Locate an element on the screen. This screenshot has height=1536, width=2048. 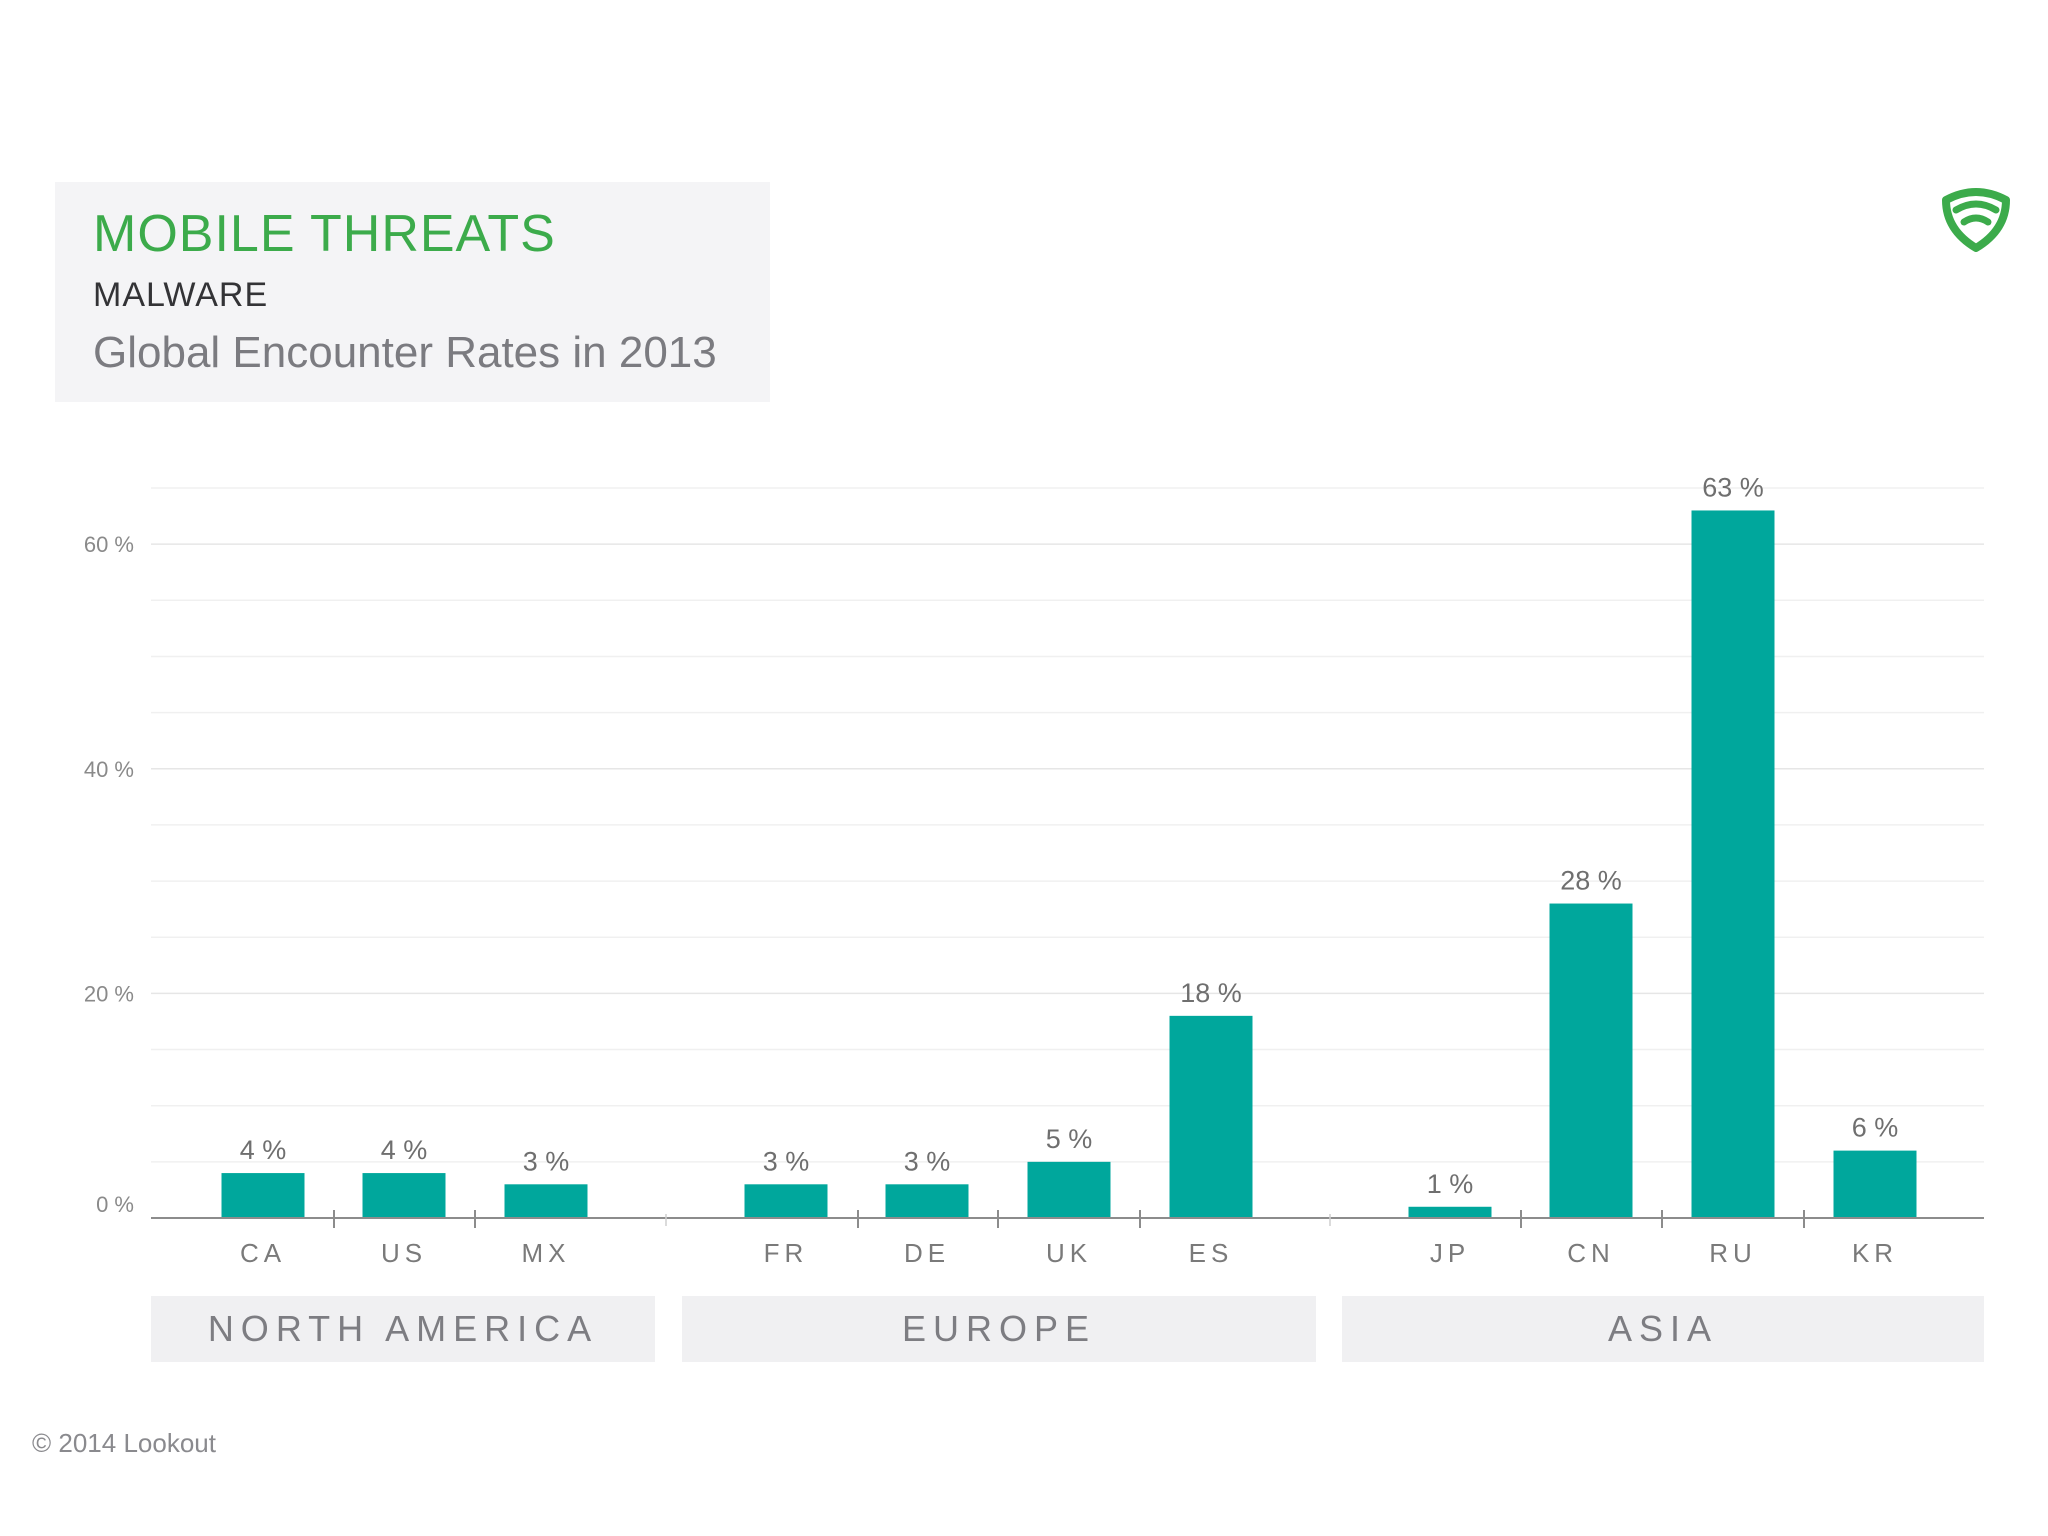
x-tick-label: FR is located at coordinates (786, 1253).